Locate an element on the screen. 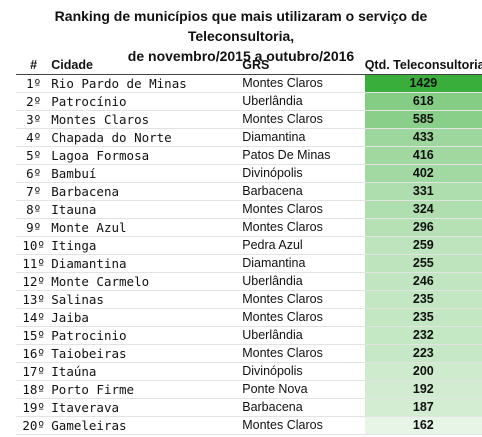 Image resolution: width=482 pixels, height=437 pixels. header-rank: # is located at coordinates (34, 66).